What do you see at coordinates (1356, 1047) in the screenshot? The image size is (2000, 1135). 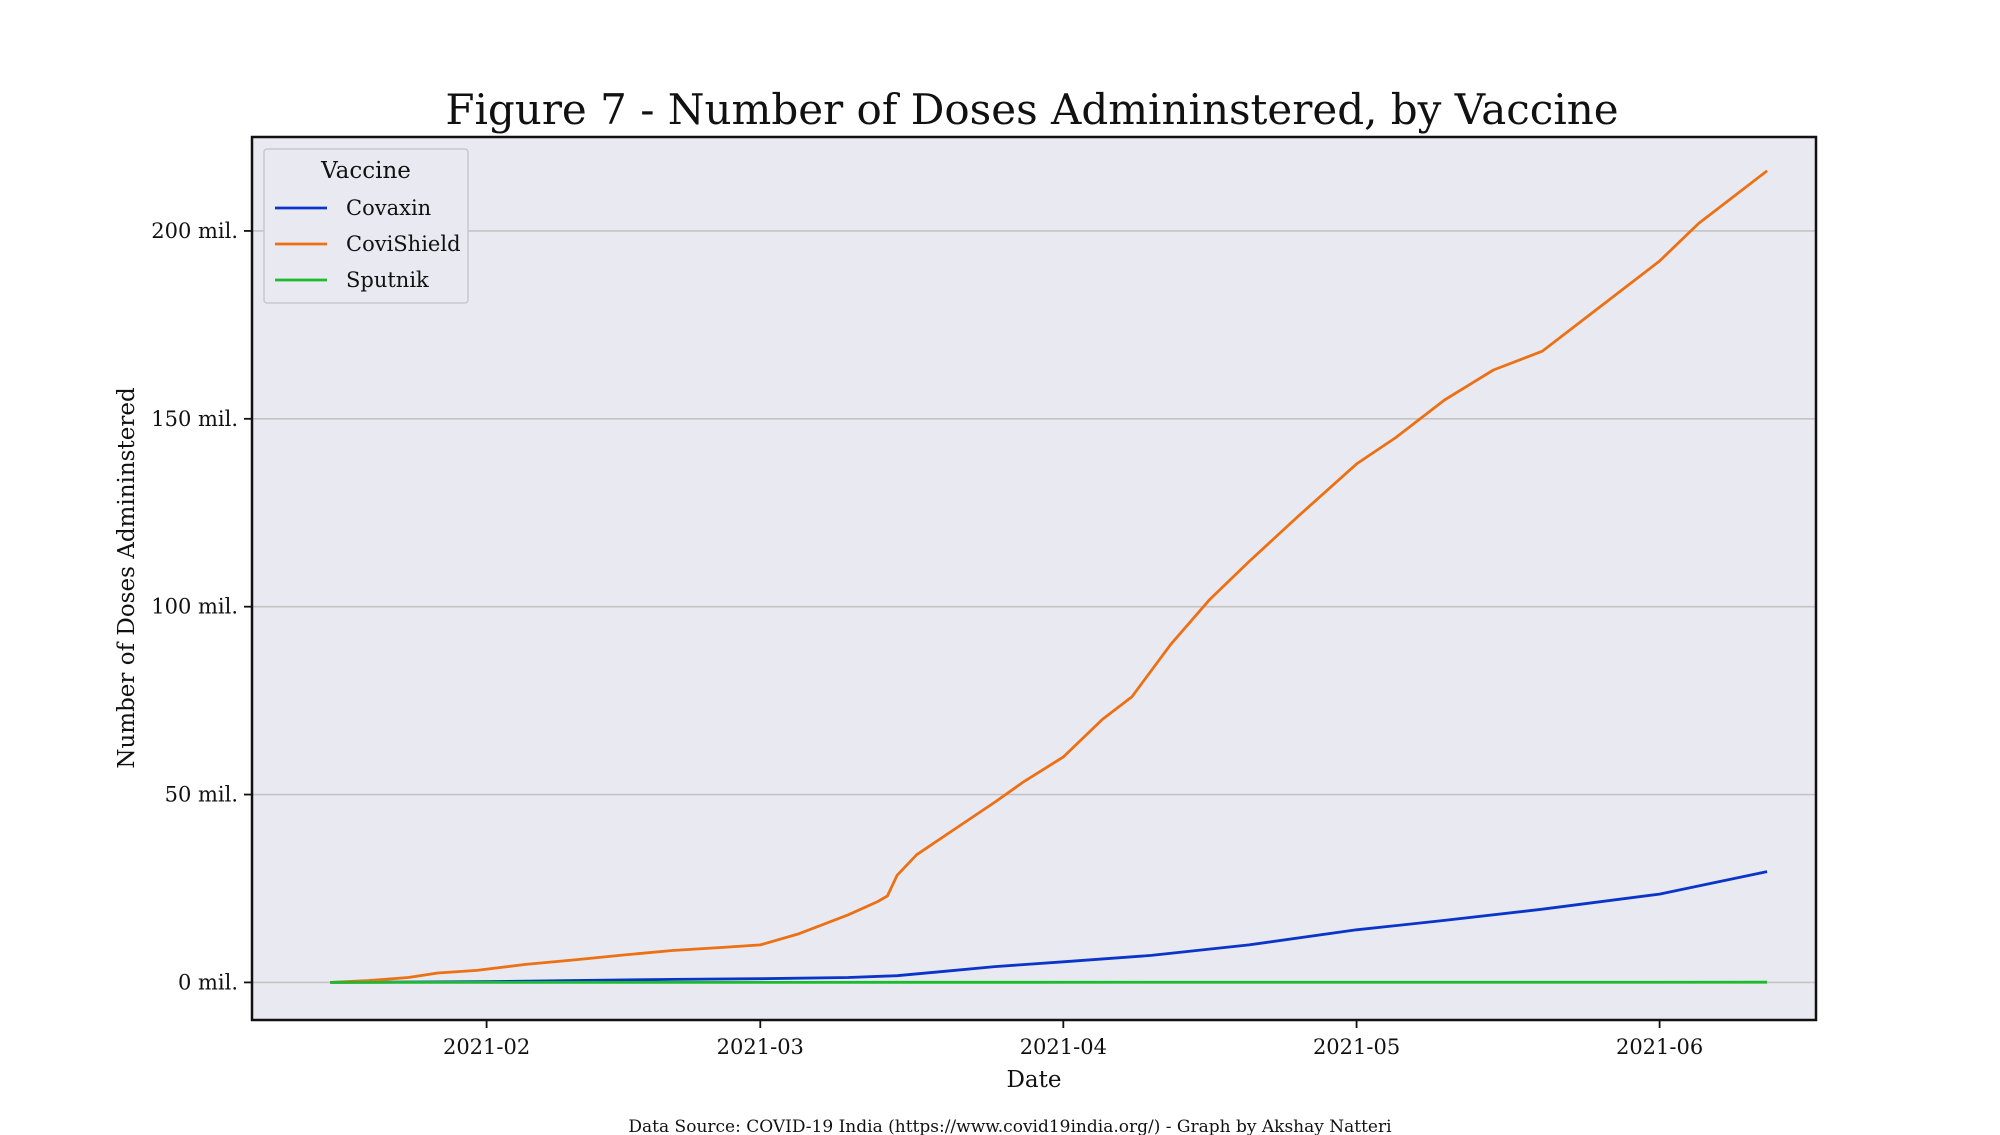 I see `x-tick-label: 2021-05` at bounding box center [1356, 1047].